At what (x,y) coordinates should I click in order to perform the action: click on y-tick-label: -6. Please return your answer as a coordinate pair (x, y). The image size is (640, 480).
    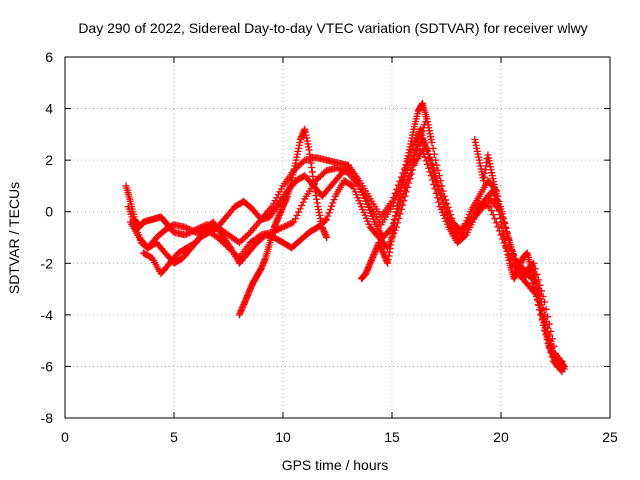
    Looking at the image, I should click on (47, 366).